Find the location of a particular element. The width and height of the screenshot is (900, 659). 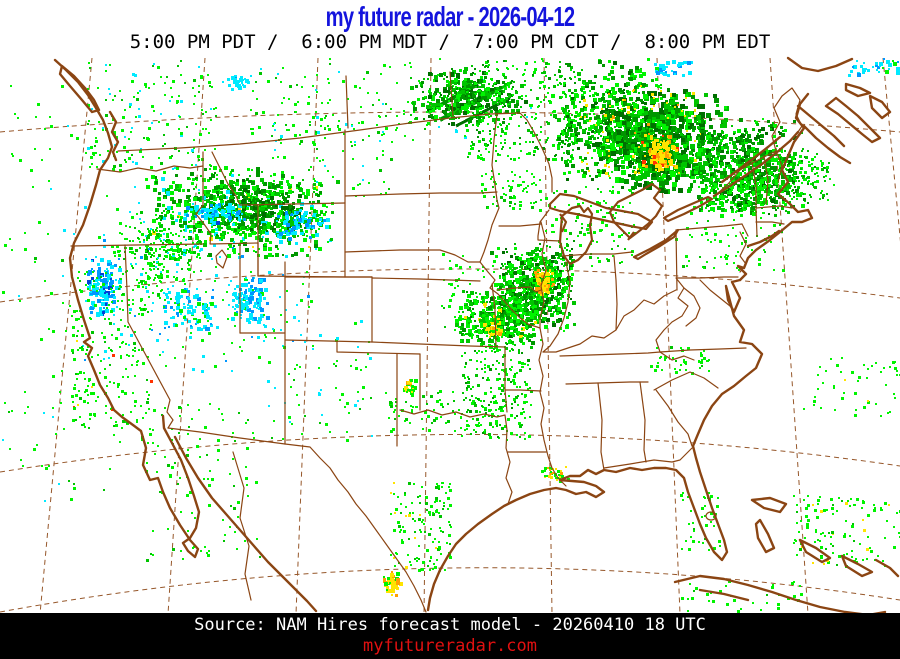

lake-ontario is located at coordinates (688, 209).